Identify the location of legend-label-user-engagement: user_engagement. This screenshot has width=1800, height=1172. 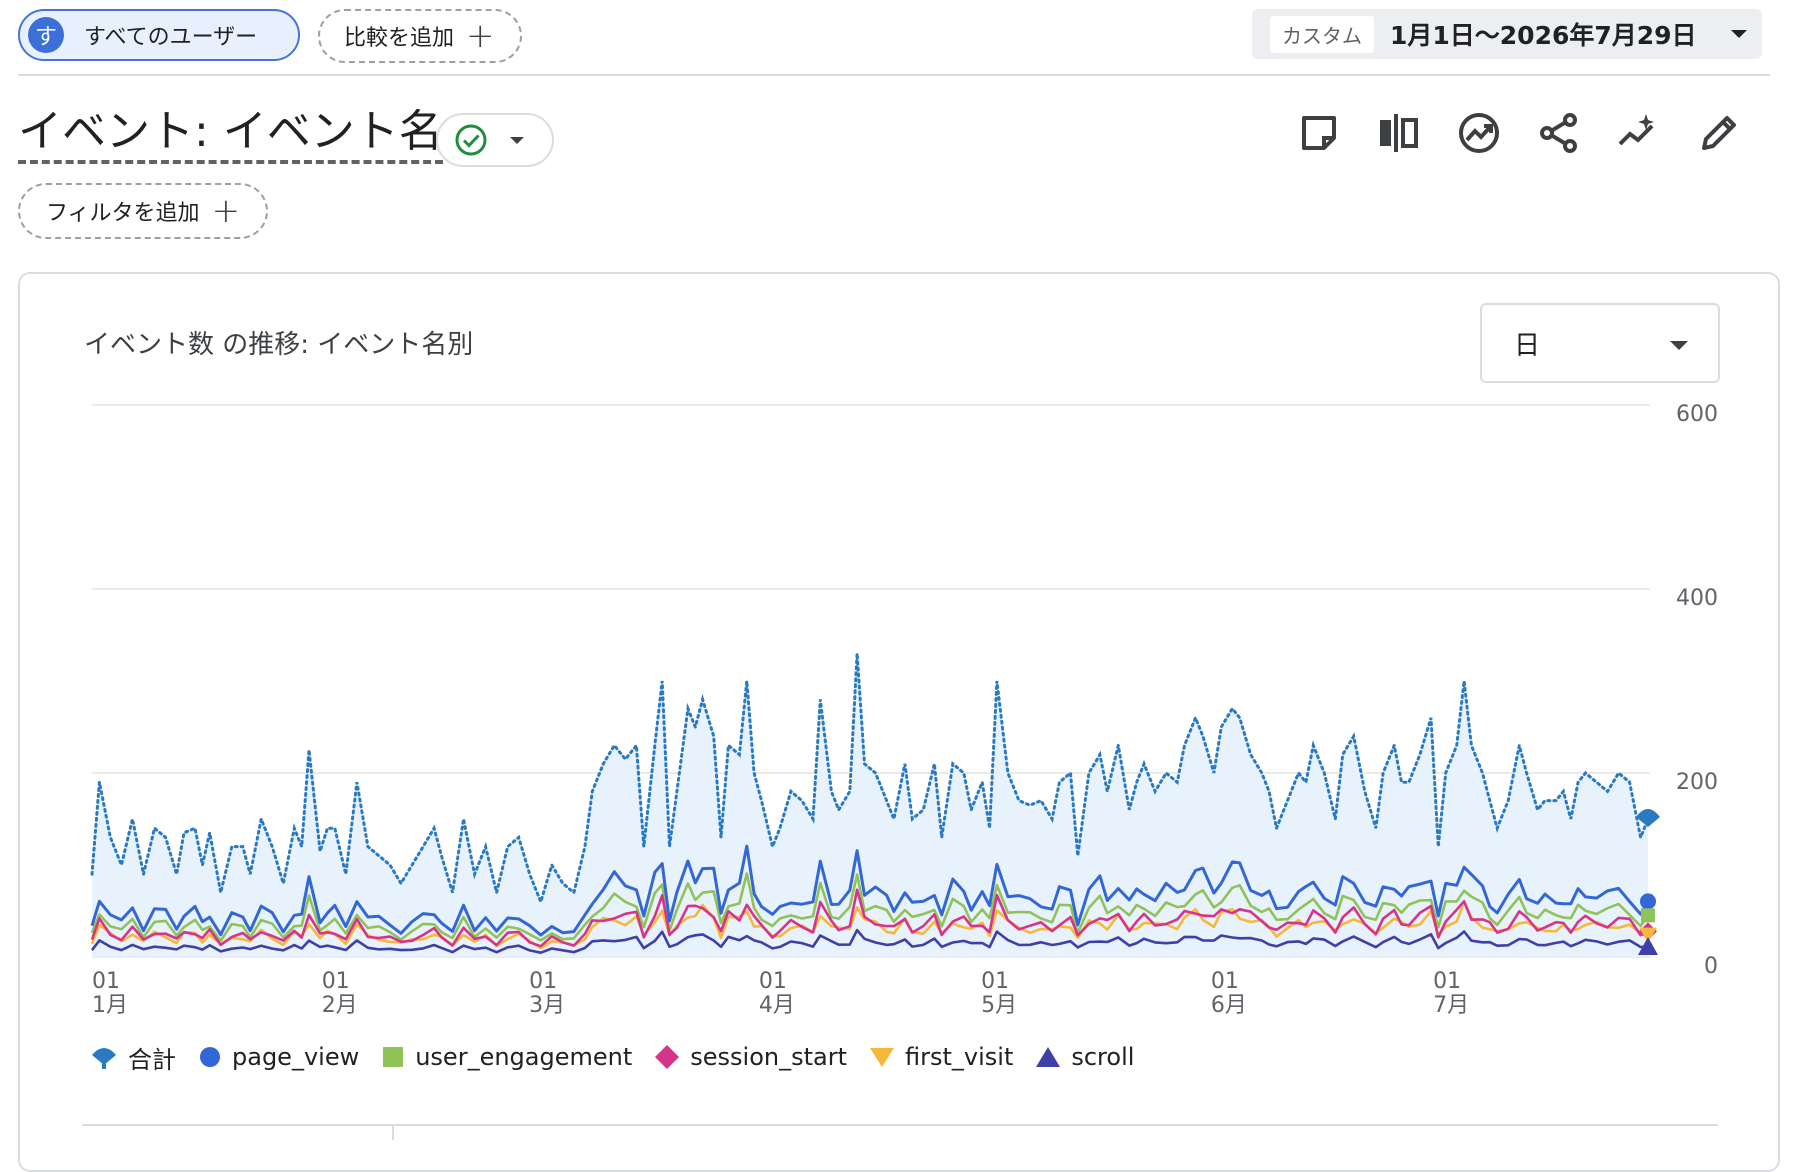
(524, 1057).